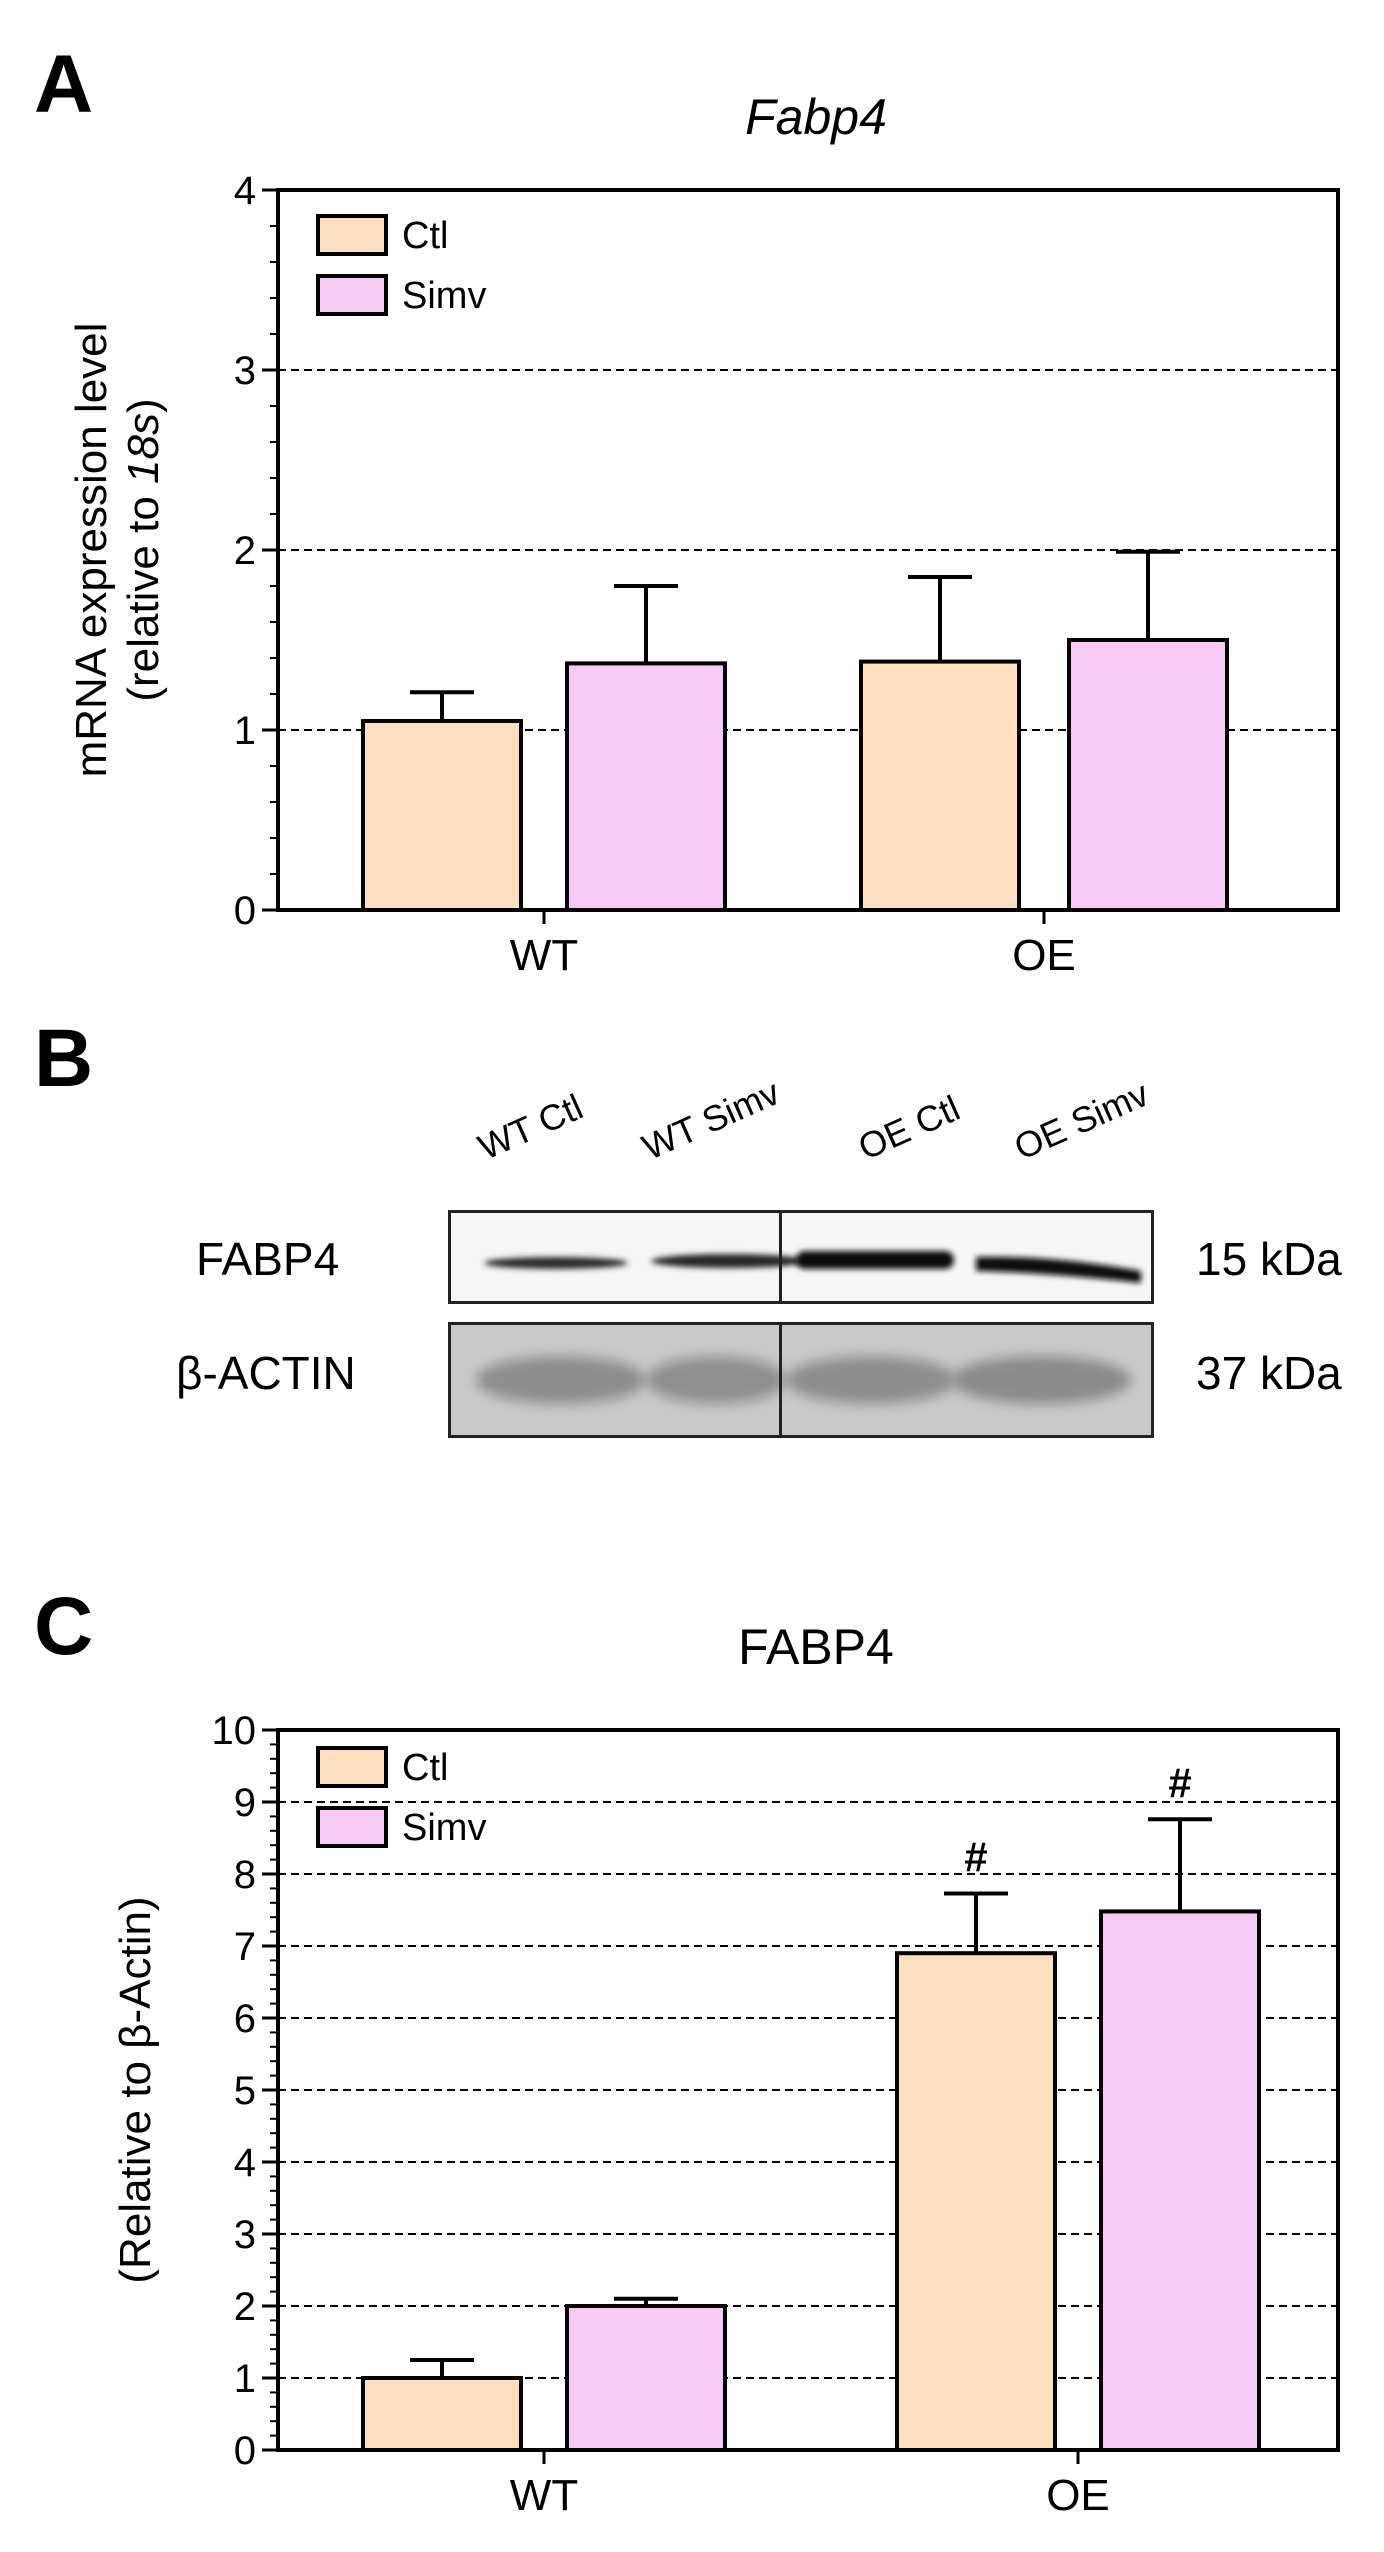  Describe the element at coordinates (1269, 1373) in the screenshot. I see `blot-size-actin: 37 kDa` at that location.